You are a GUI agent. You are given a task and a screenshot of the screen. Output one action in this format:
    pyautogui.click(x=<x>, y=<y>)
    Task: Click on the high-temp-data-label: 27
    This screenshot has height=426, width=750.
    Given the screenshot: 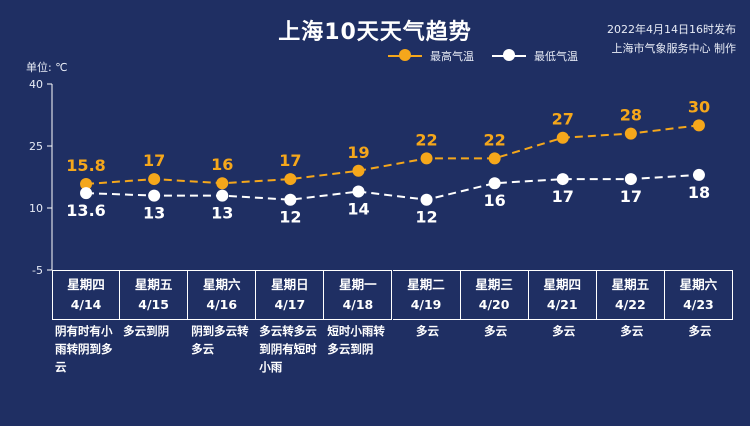 What is the action you would take?
    pyautogui.click(x=563, y=119)
    